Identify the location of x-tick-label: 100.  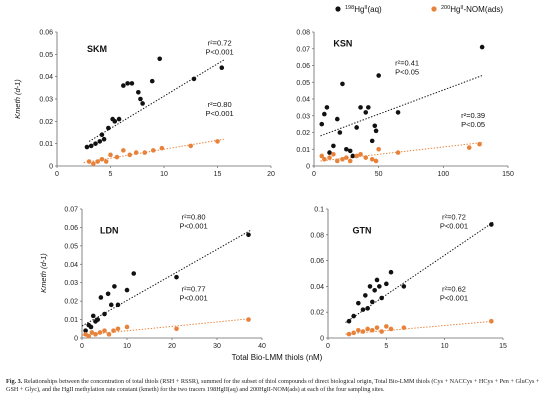
(443, 174).